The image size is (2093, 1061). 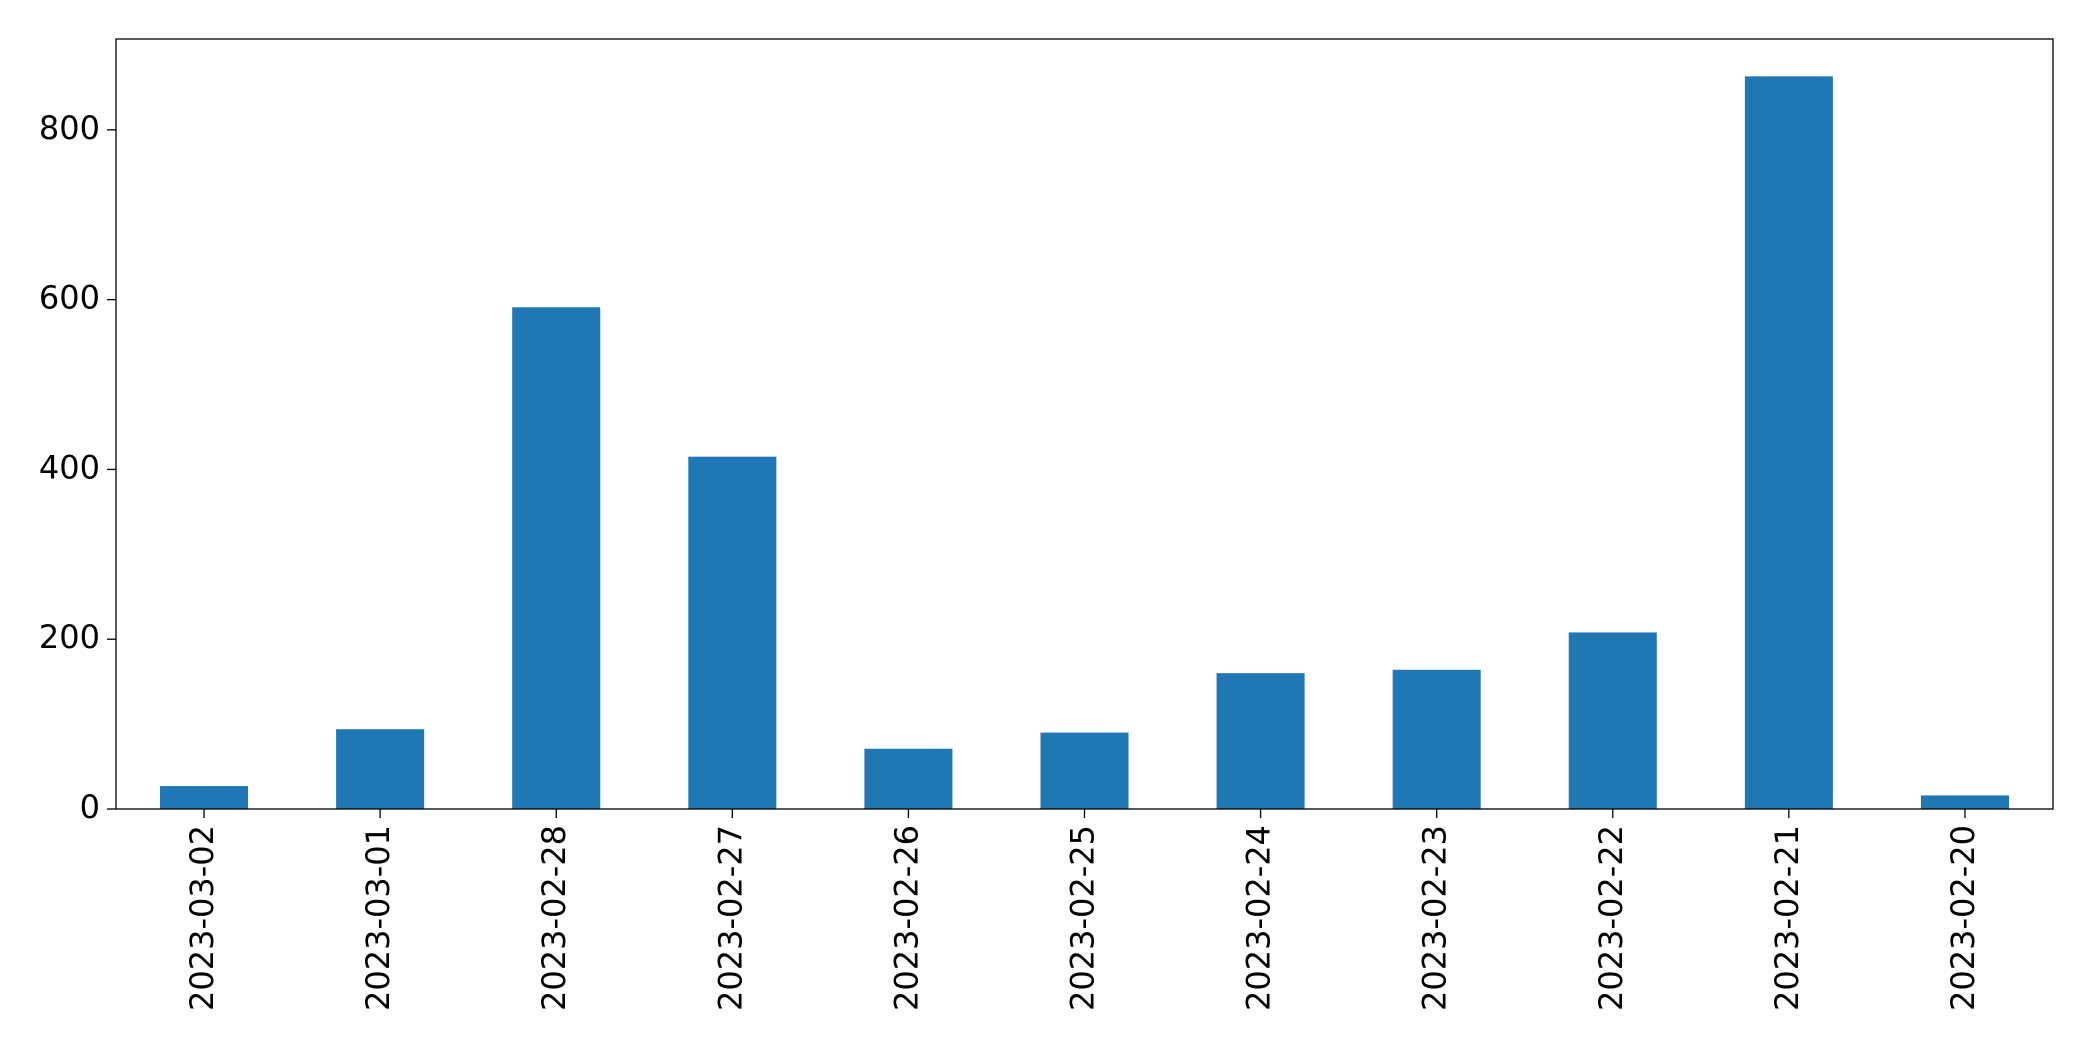 I want to click on x-tick-label: 2023-02-27, so click(x=730, y=918).